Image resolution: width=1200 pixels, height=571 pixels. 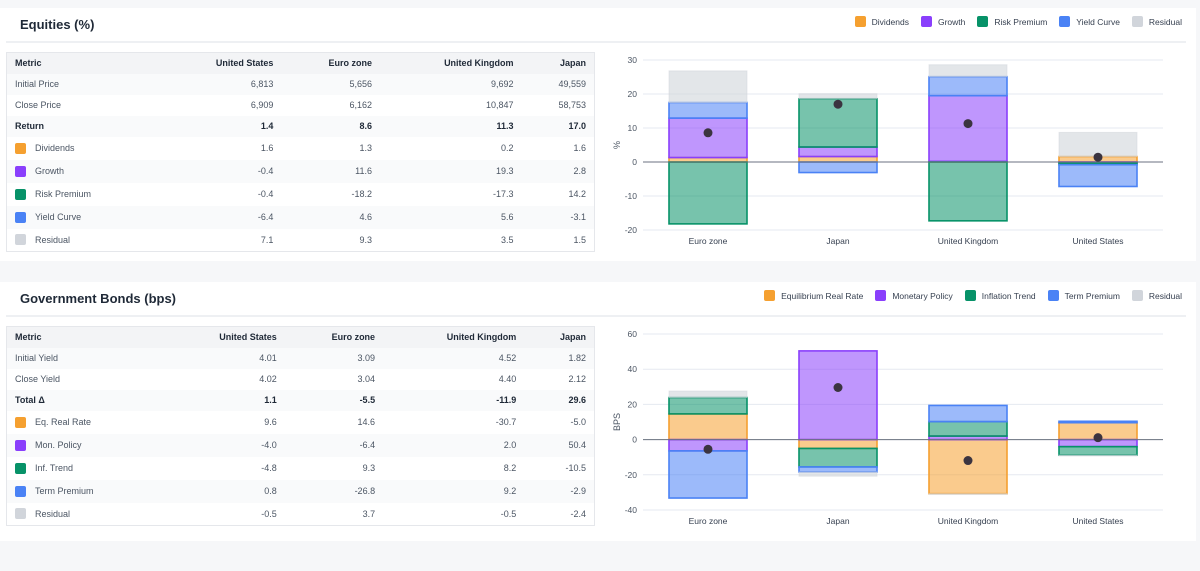 What do you see at coordinates (942, 21) in the screenshot?
I see `legend-item: Growth` at bounding box center [942, 21].